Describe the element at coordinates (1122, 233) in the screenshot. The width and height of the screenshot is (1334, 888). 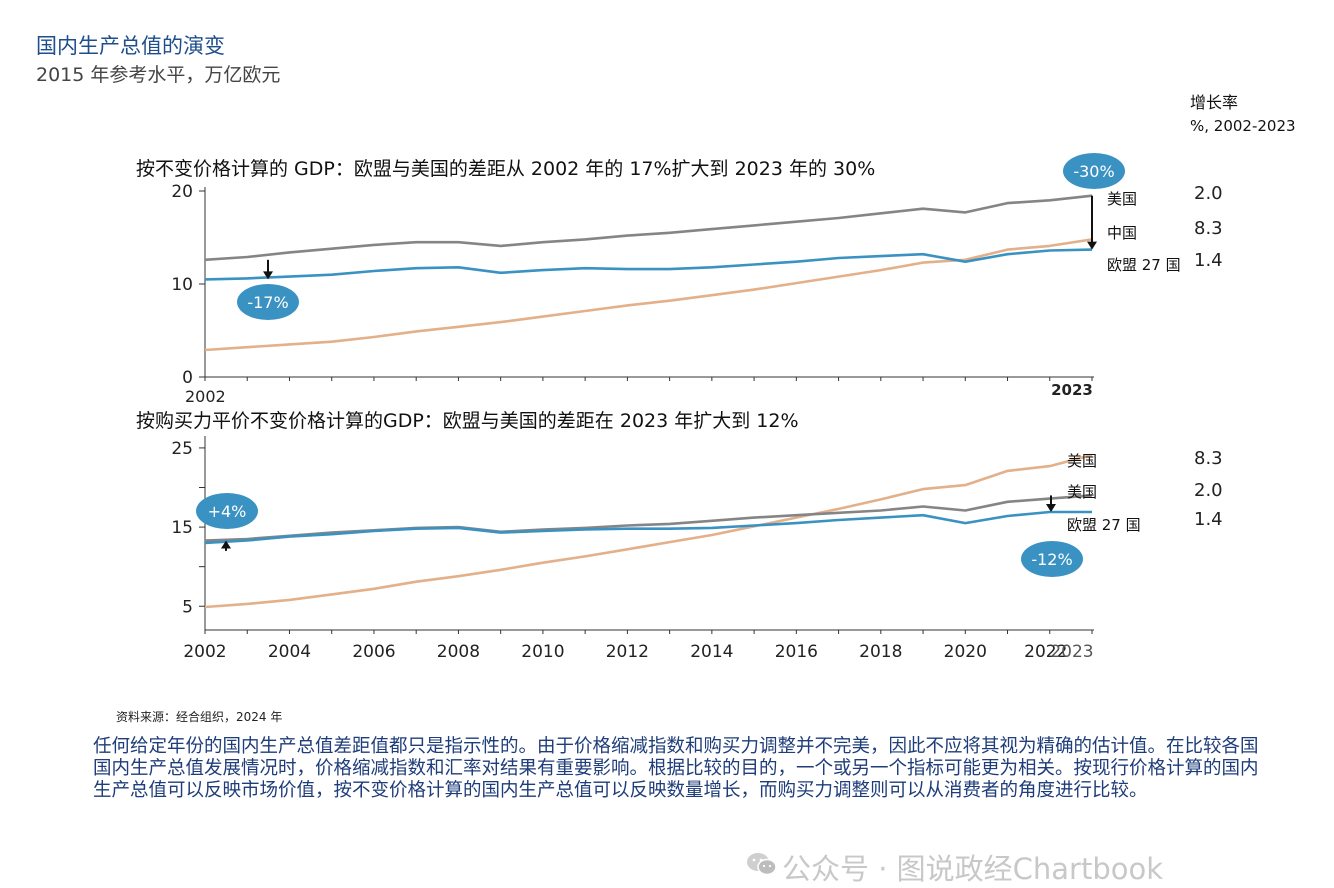
I see `chart1-series-label: 中国` at that location.